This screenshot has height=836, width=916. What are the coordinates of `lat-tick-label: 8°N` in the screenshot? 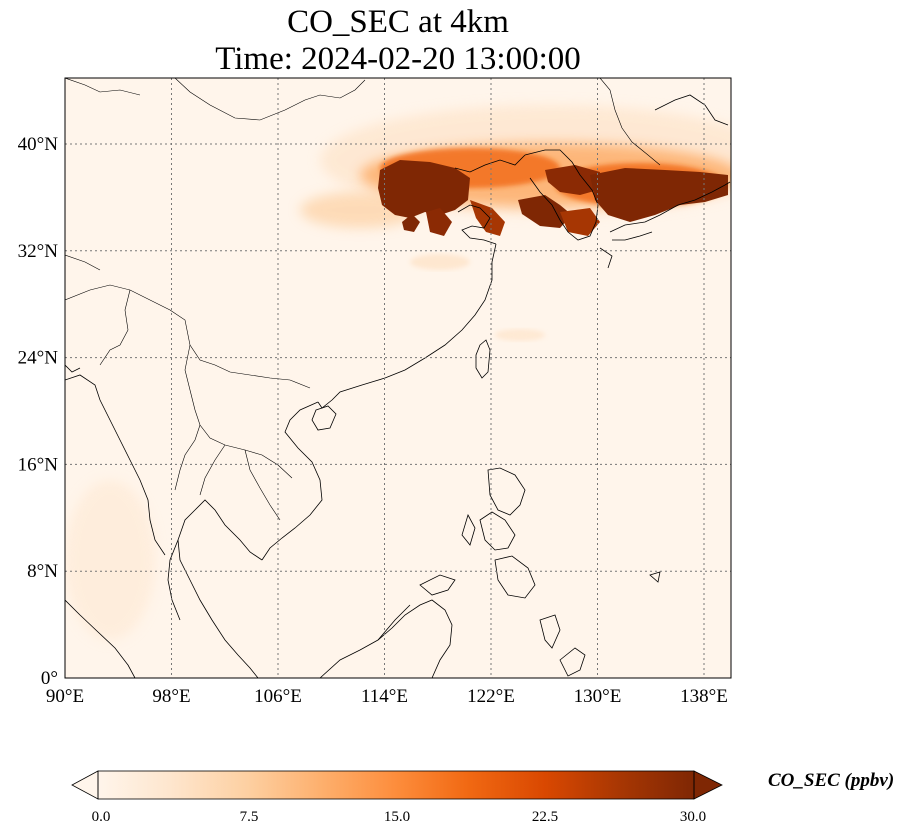 It's located at (42, 571).